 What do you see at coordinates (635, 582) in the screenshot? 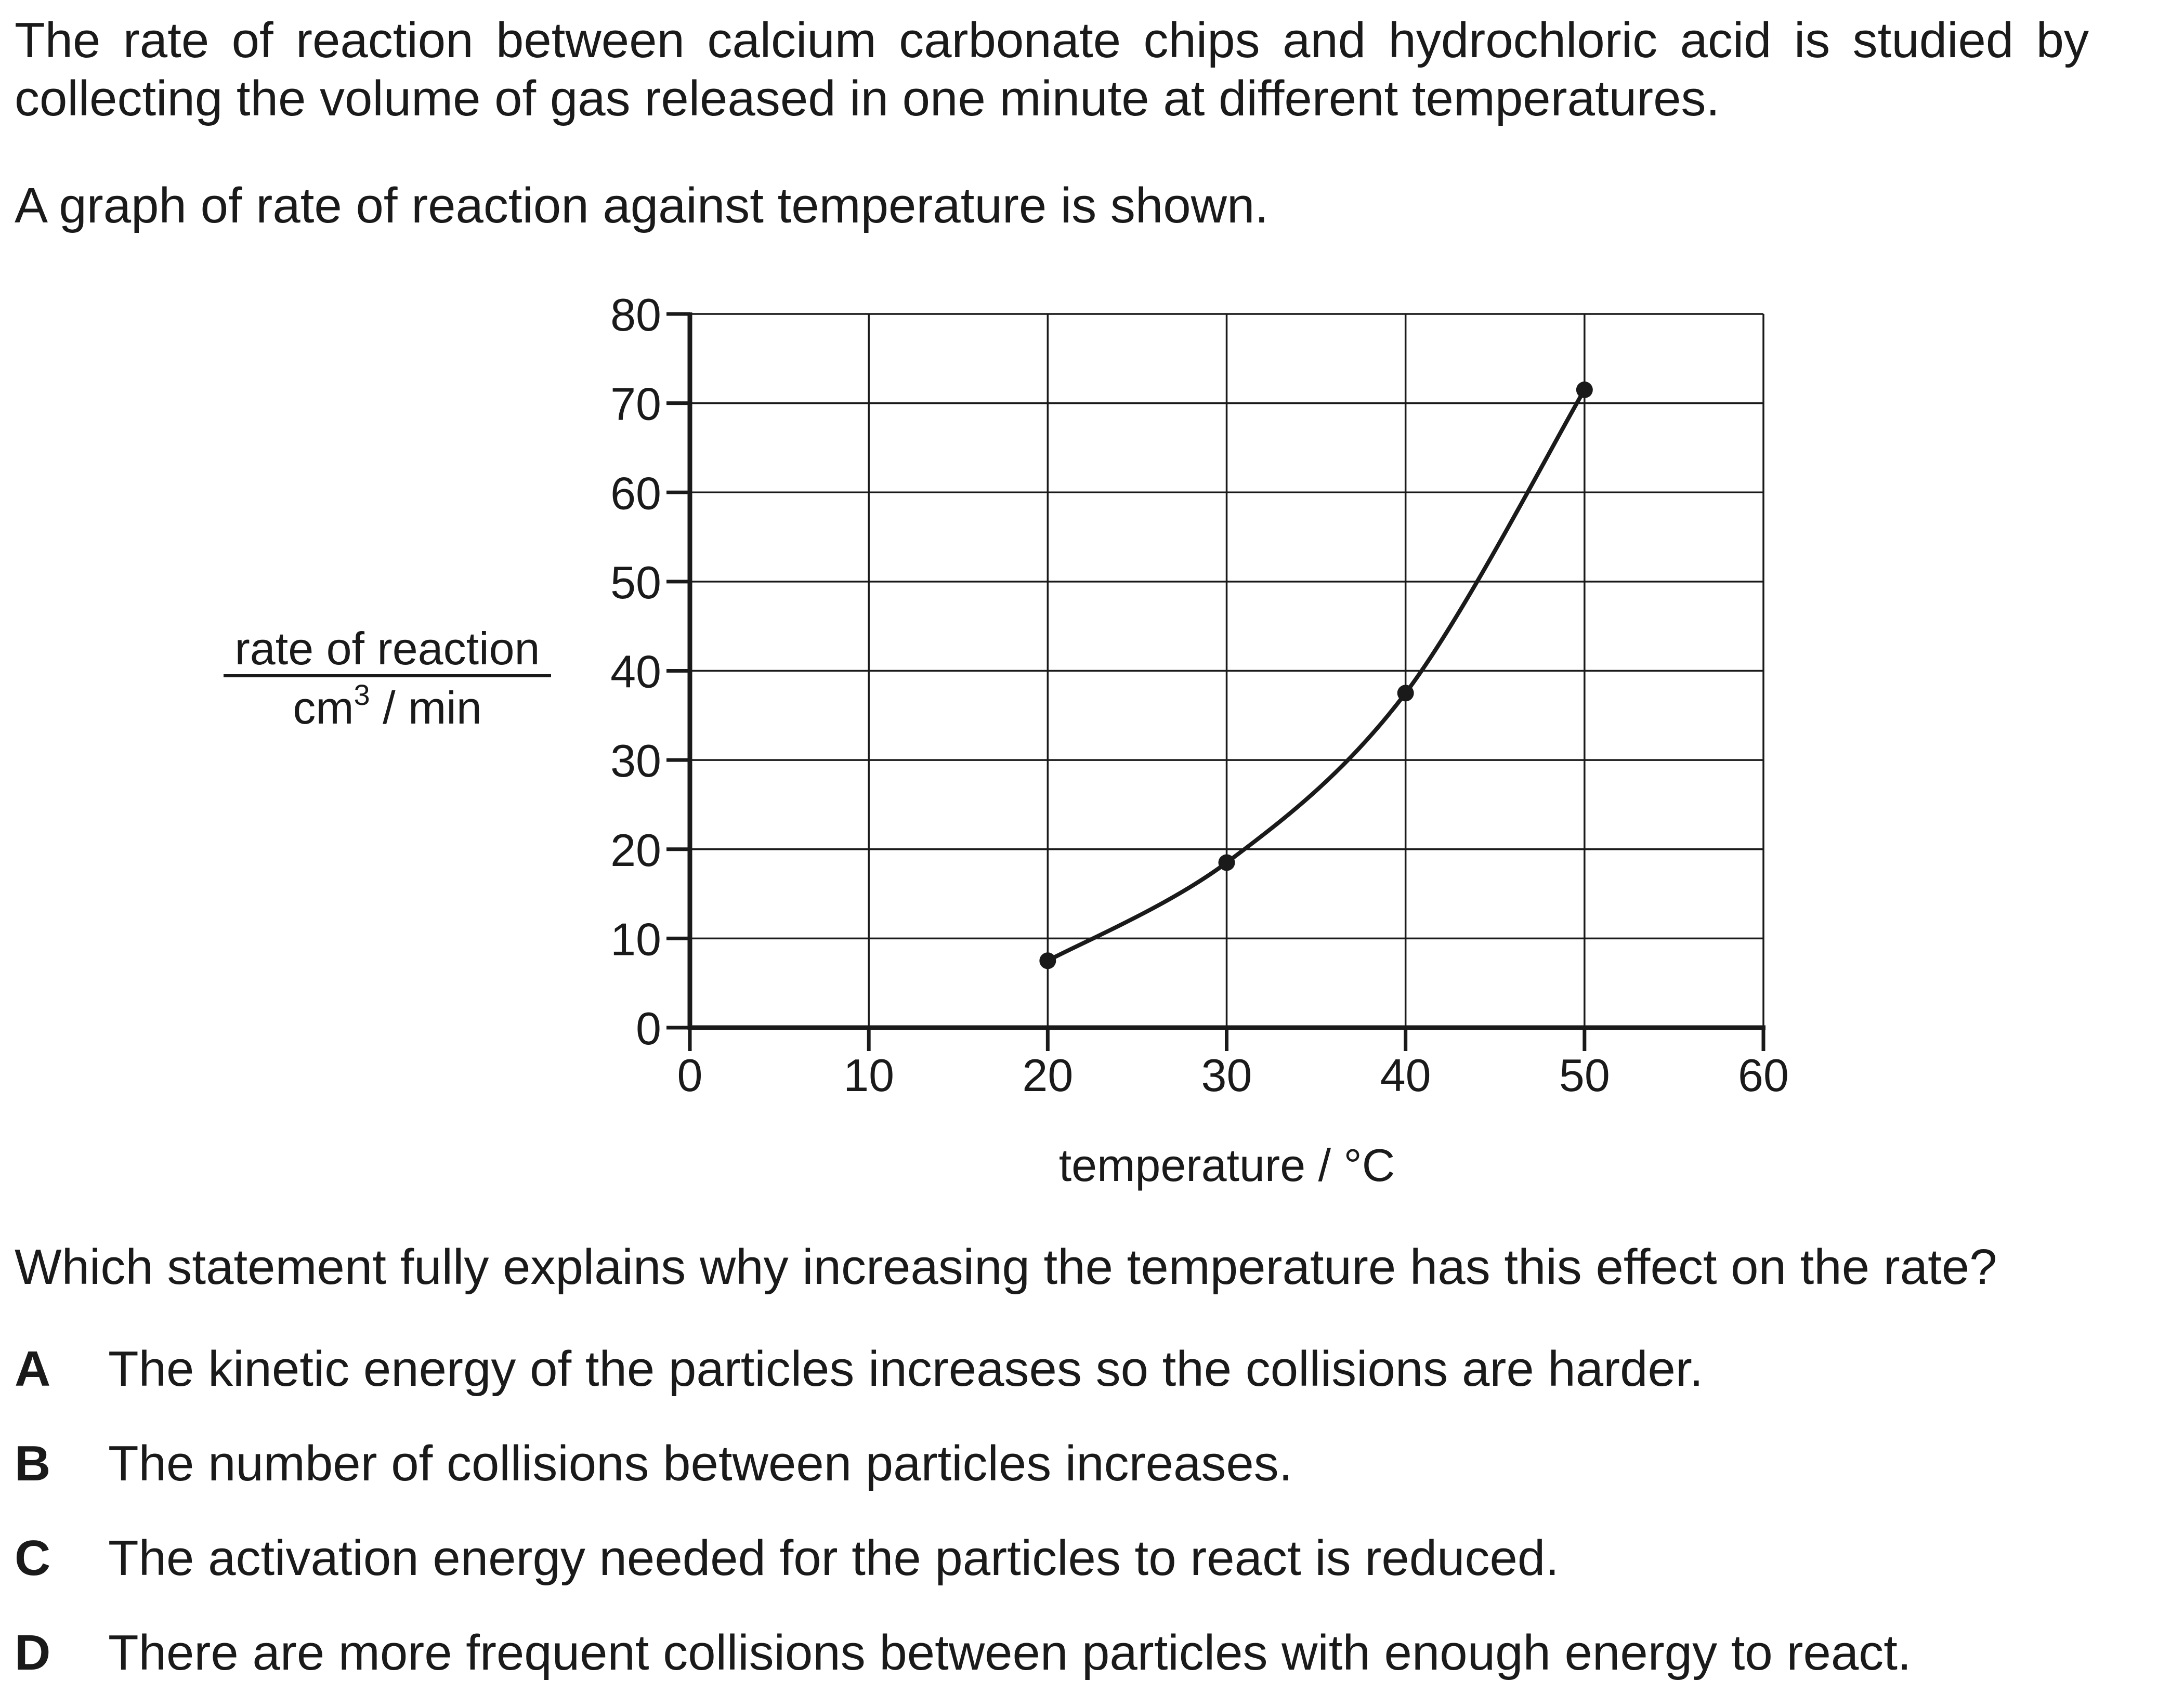
I see `y-tick-label-50: 50` at bounding box center [635, 582].